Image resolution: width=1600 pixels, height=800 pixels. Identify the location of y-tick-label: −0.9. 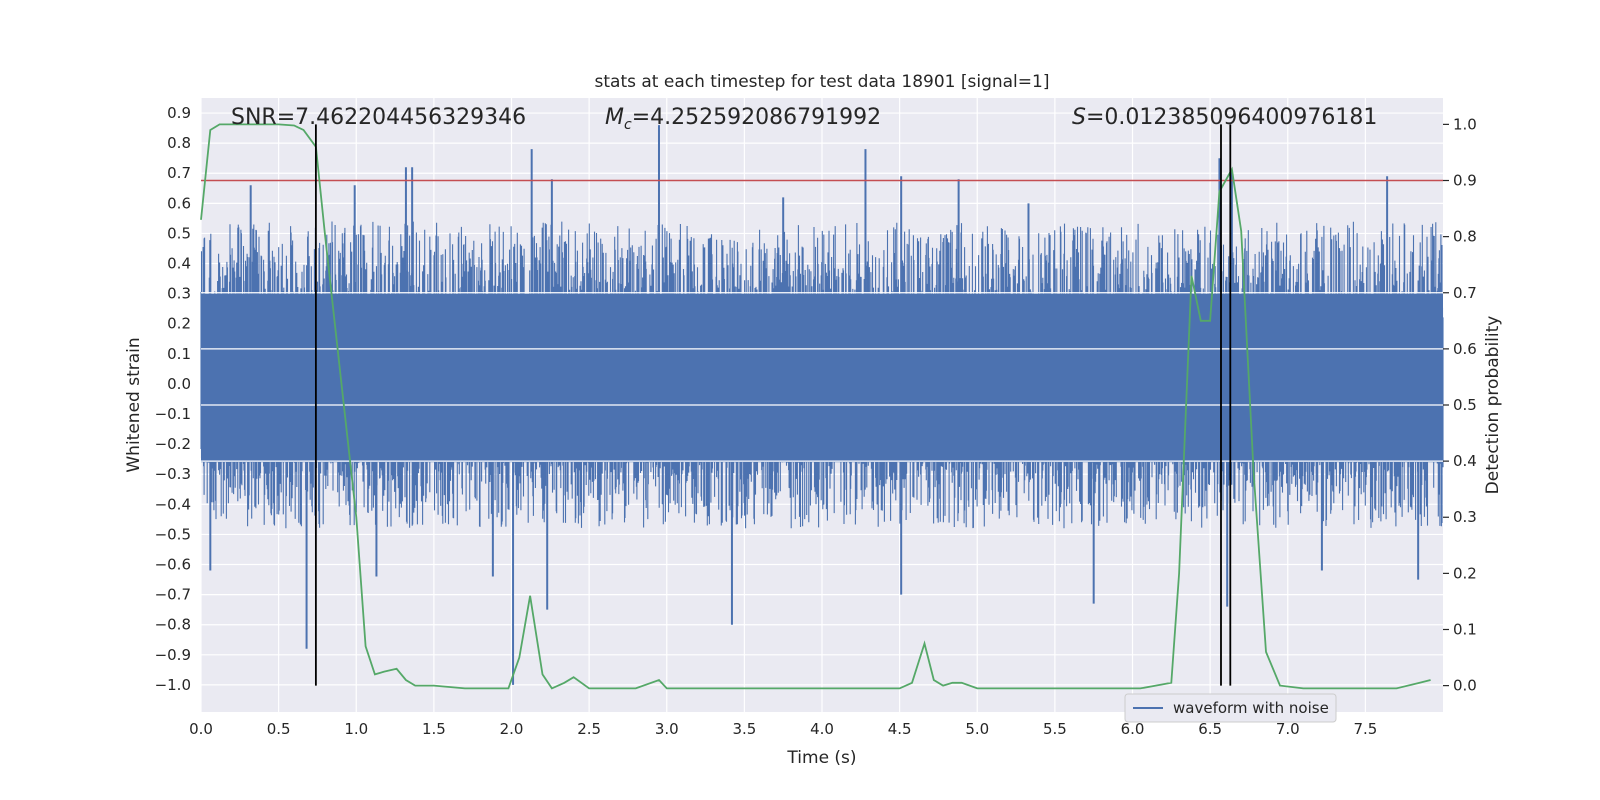
(173, 655).